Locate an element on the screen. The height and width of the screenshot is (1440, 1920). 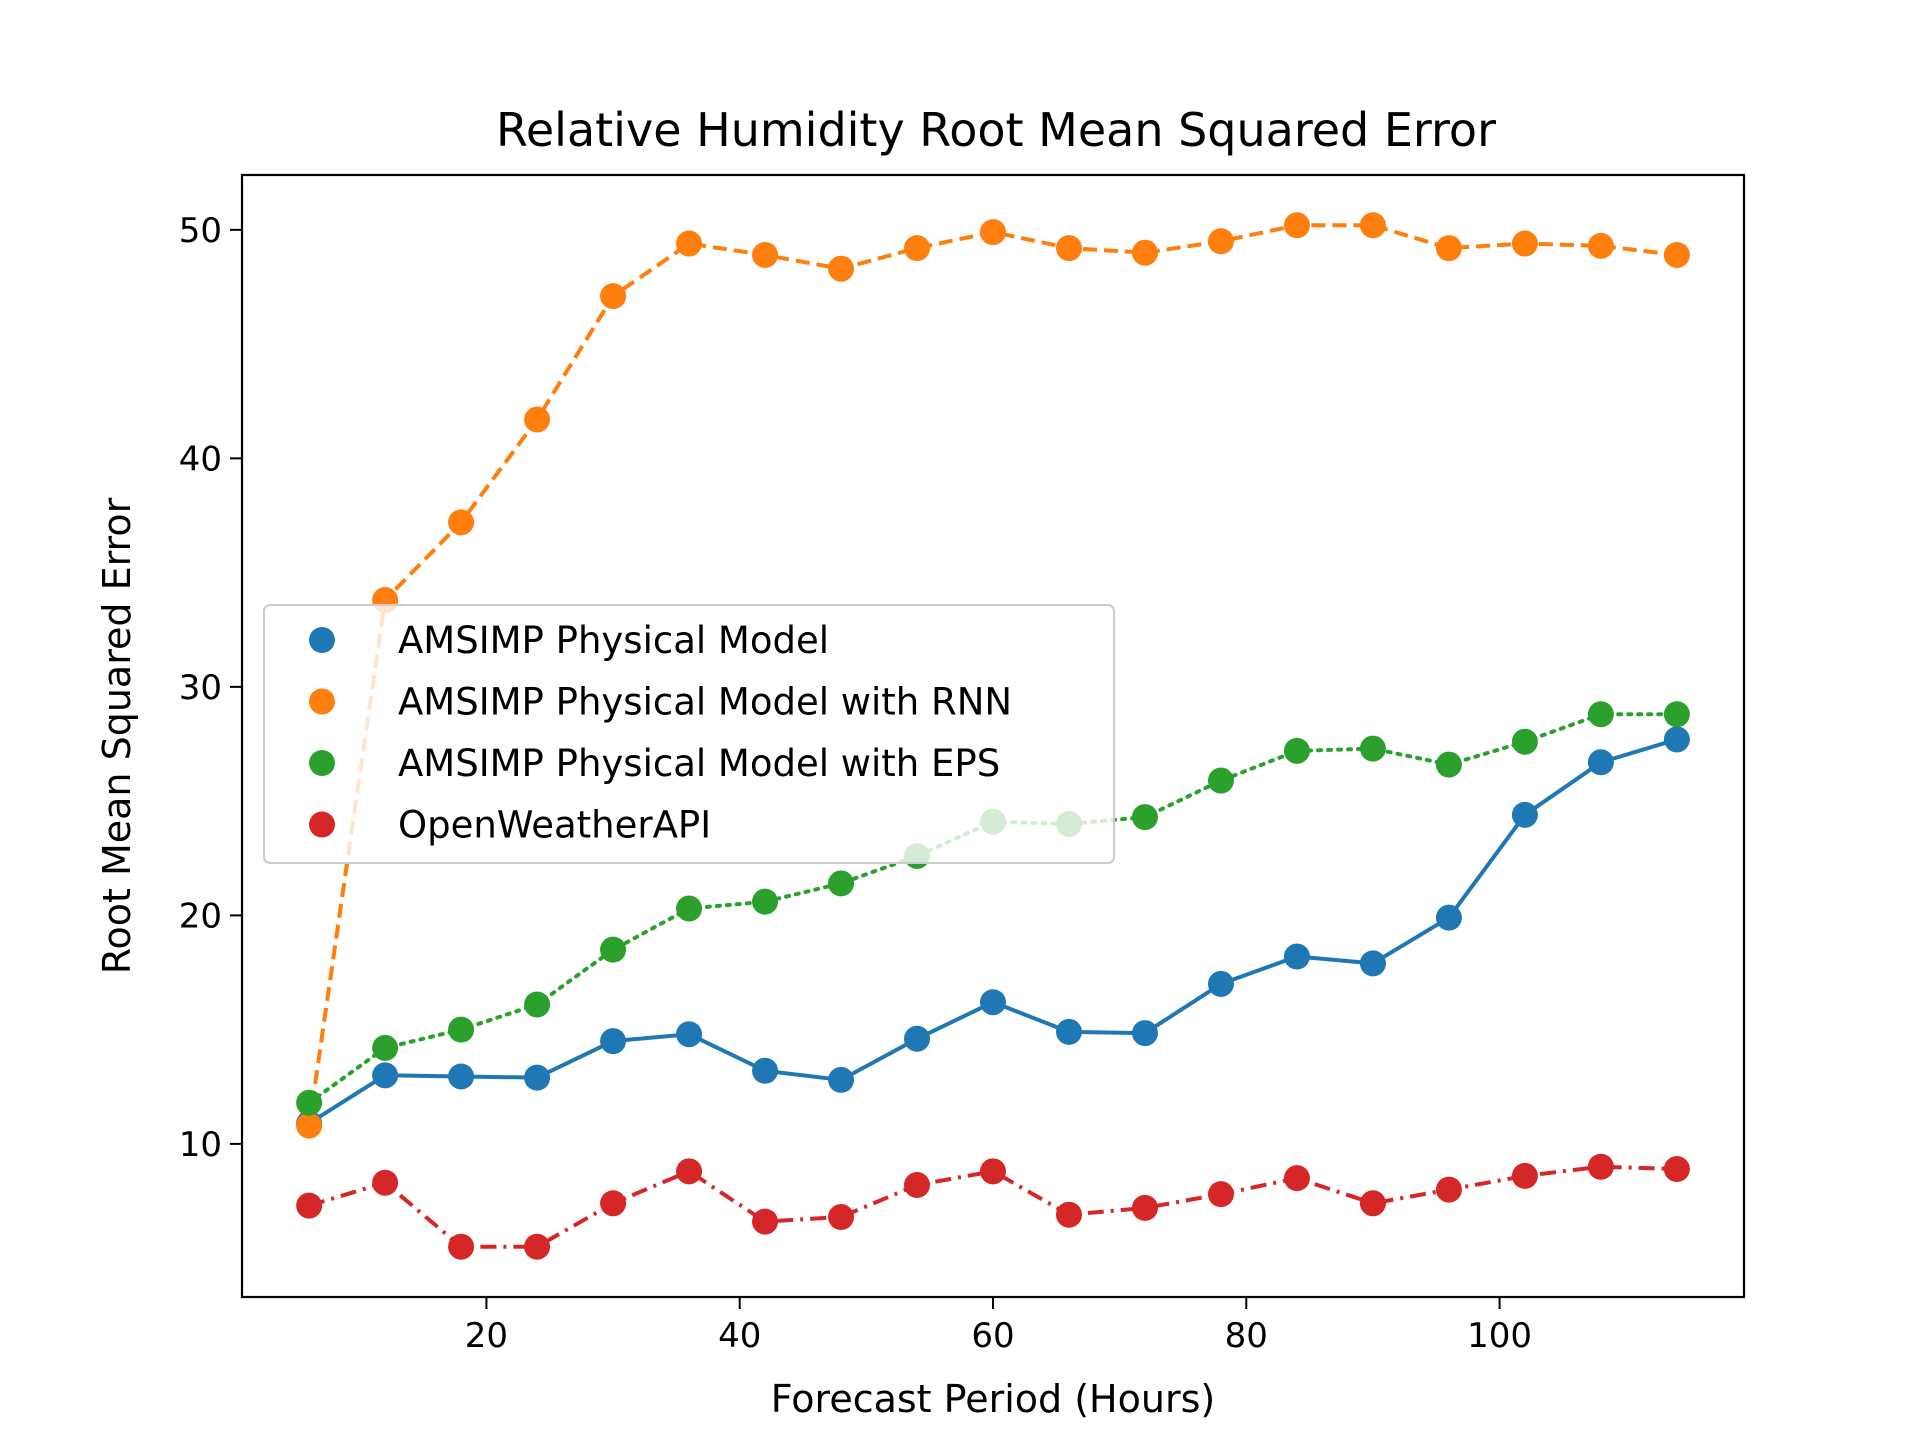
legend-box is located at coordinates (689, 734).